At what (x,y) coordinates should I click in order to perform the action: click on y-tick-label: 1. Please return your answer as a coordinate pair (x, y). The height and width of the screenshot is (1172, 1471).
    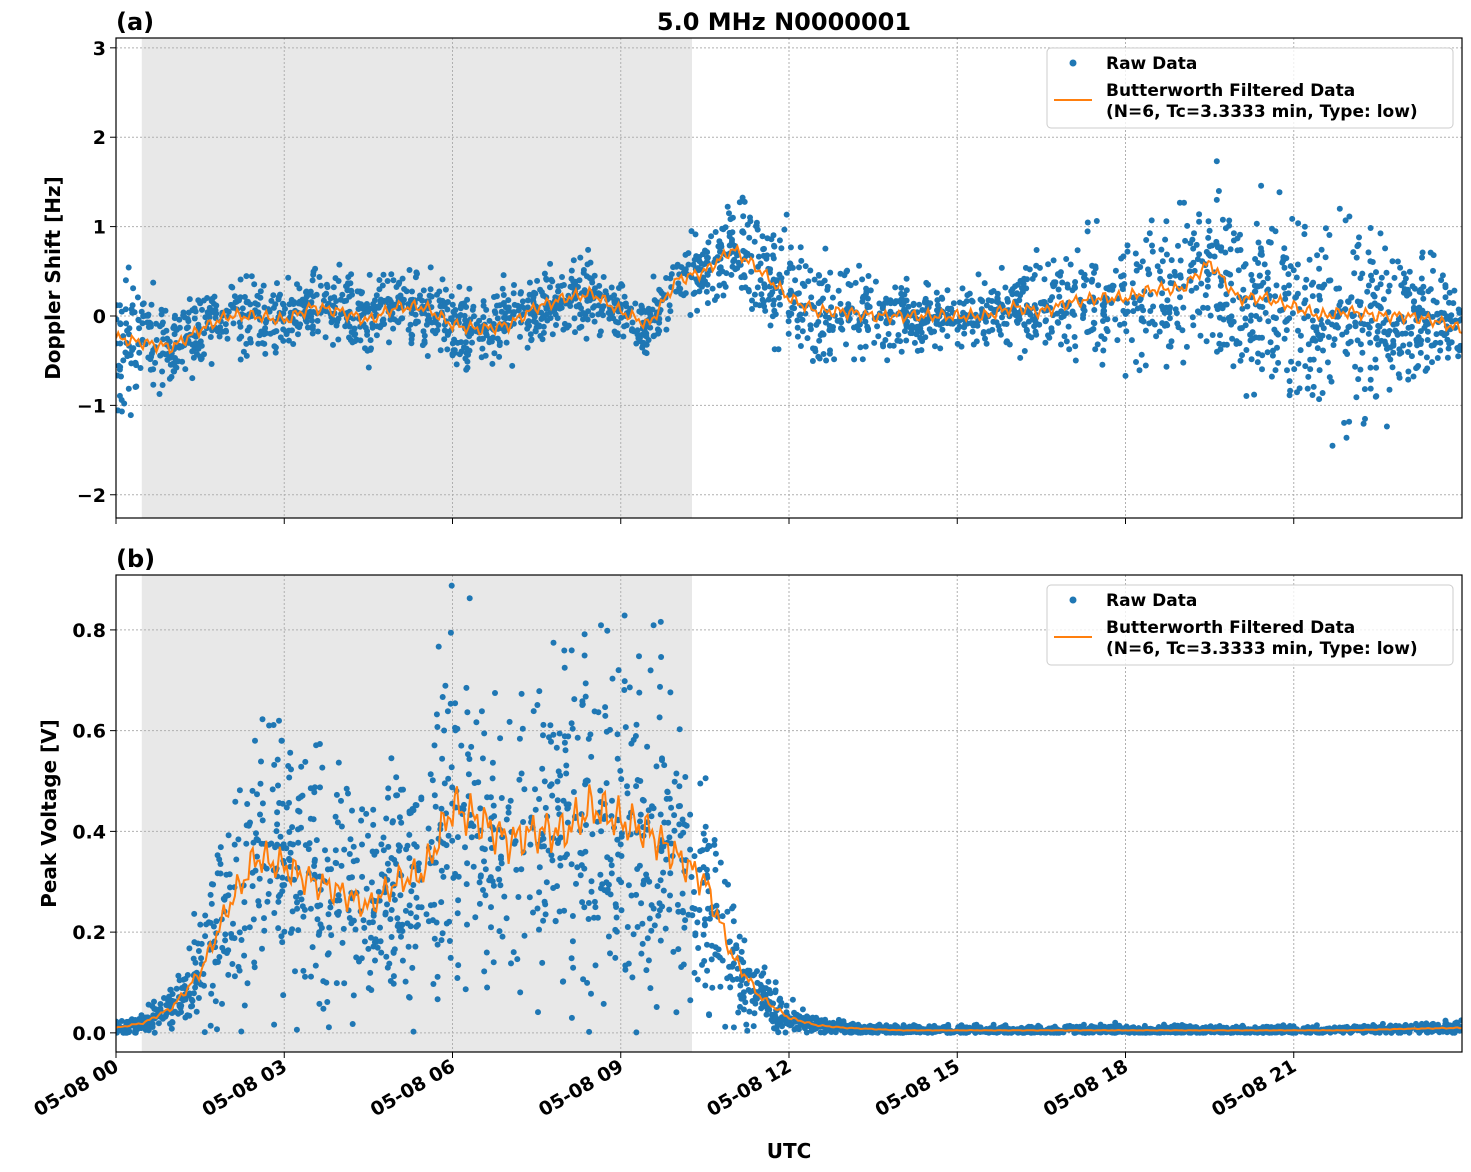
    Looking at the image, I should click on (99, 228).